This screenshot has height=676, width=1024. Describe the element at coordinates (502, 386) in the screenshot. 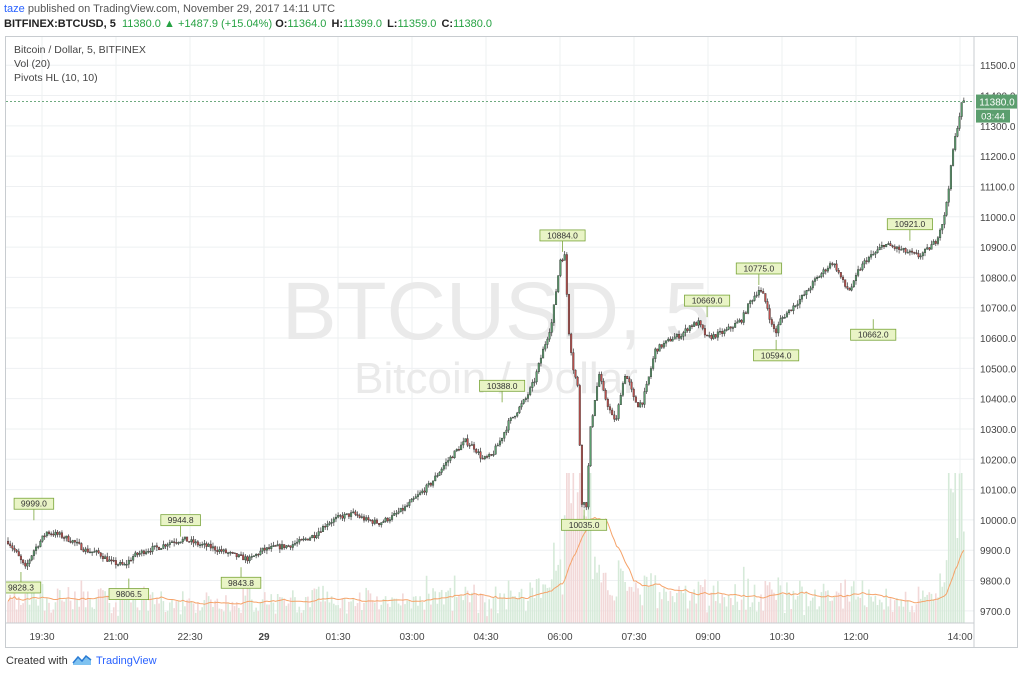

I see `pivot-label-text: 10388.0` at that location.